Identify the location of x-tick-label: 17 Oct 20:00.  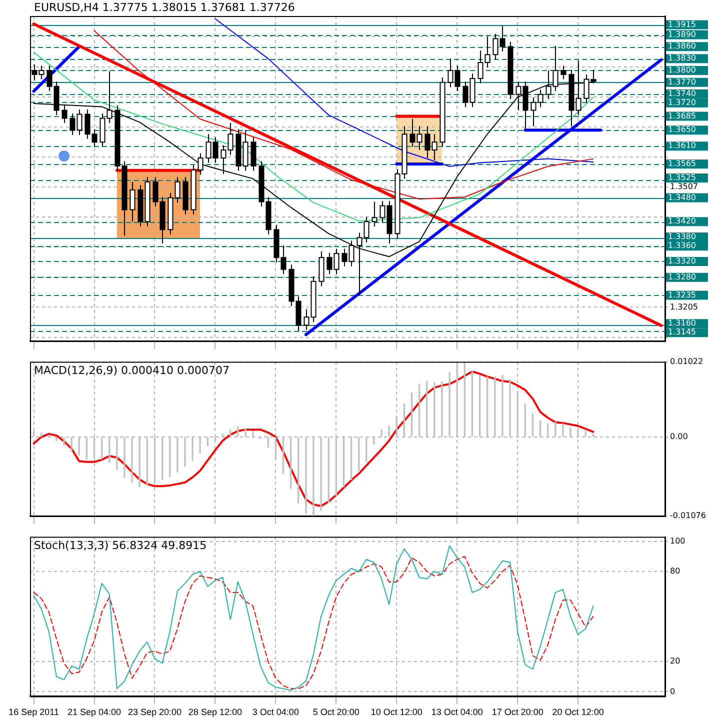
(518, 712).